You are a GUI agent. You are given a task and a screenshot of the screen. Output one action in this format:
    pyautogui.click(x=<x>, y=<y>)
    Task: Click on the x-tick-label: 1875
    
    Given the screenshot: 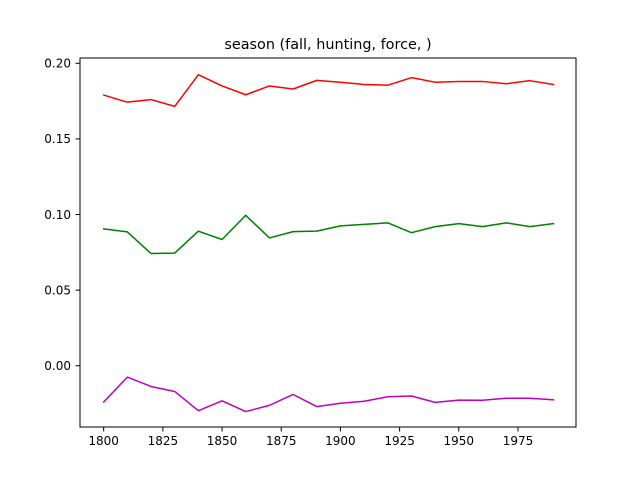 What is the action you would take?
    pyautogui.click(x=281, y=441)
    